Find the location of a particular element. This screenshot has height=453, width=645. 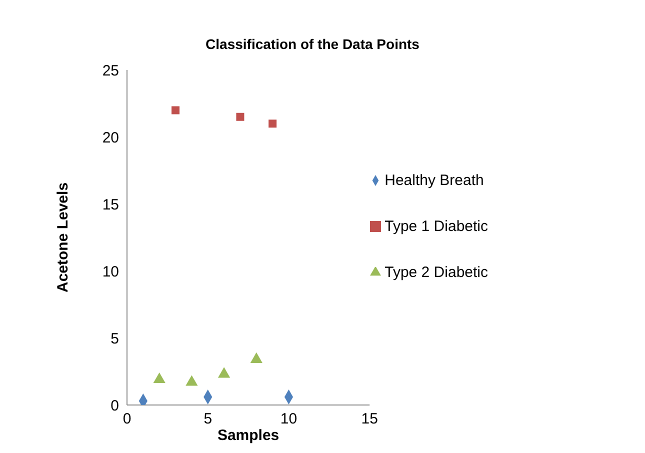

y-tick-label: 20 is located at coordinates (110, 137).